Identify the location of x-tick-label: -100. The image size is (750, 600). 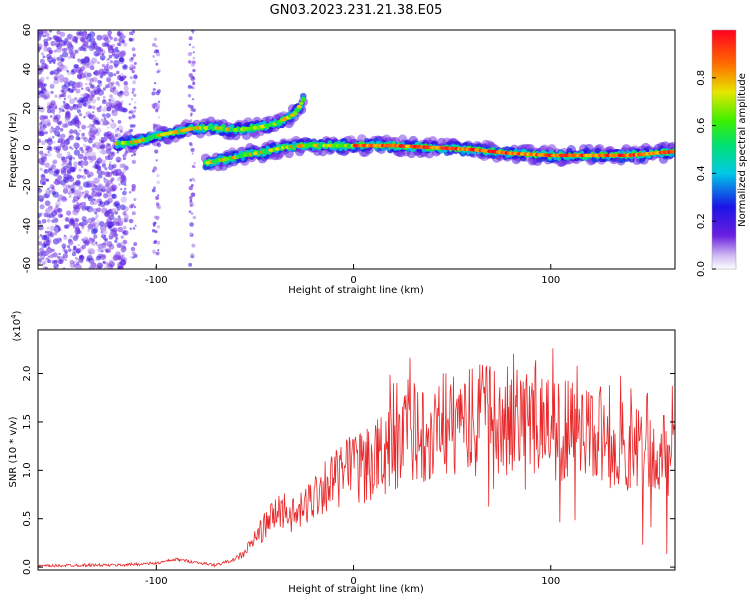
(156, 581).